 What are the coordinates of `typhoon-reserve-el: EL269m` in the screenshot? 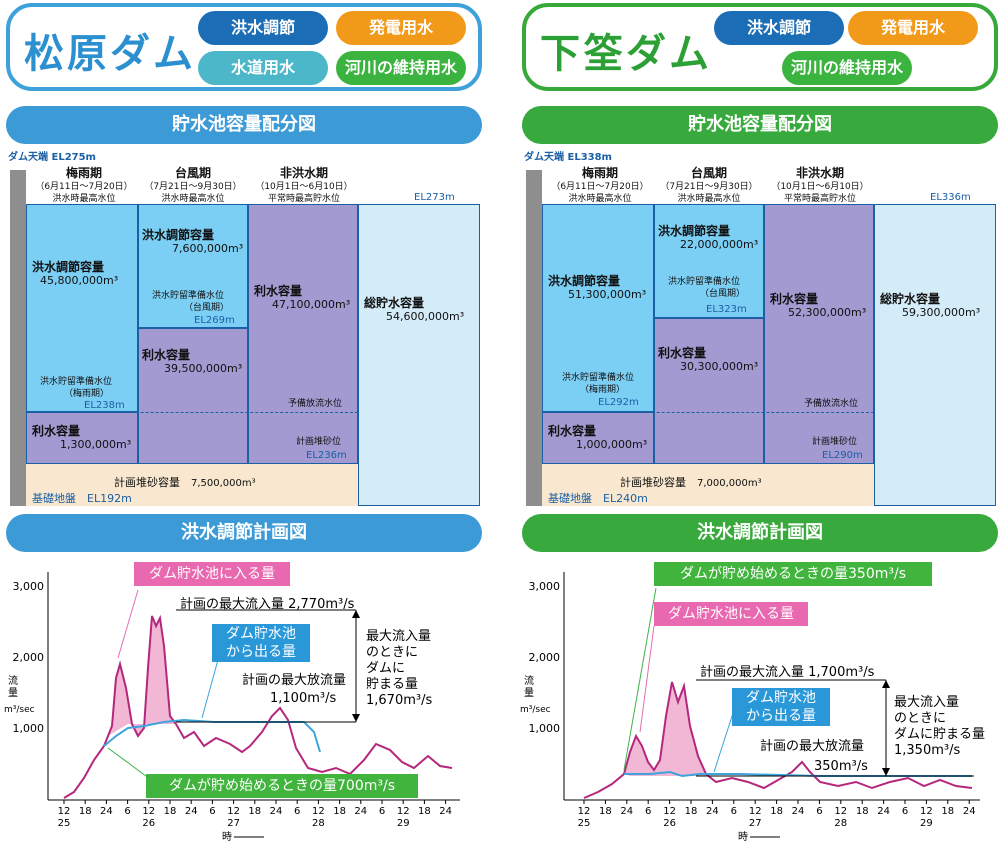 It's located at (214, 320).